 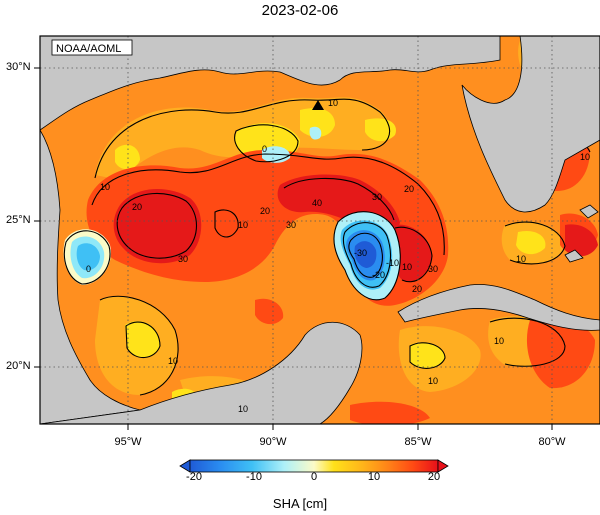 What do you see at coordinates (300, 503) in the screenshot?
I see `colorbar-label: SHA [cm]` at bounding box center [300, 503].